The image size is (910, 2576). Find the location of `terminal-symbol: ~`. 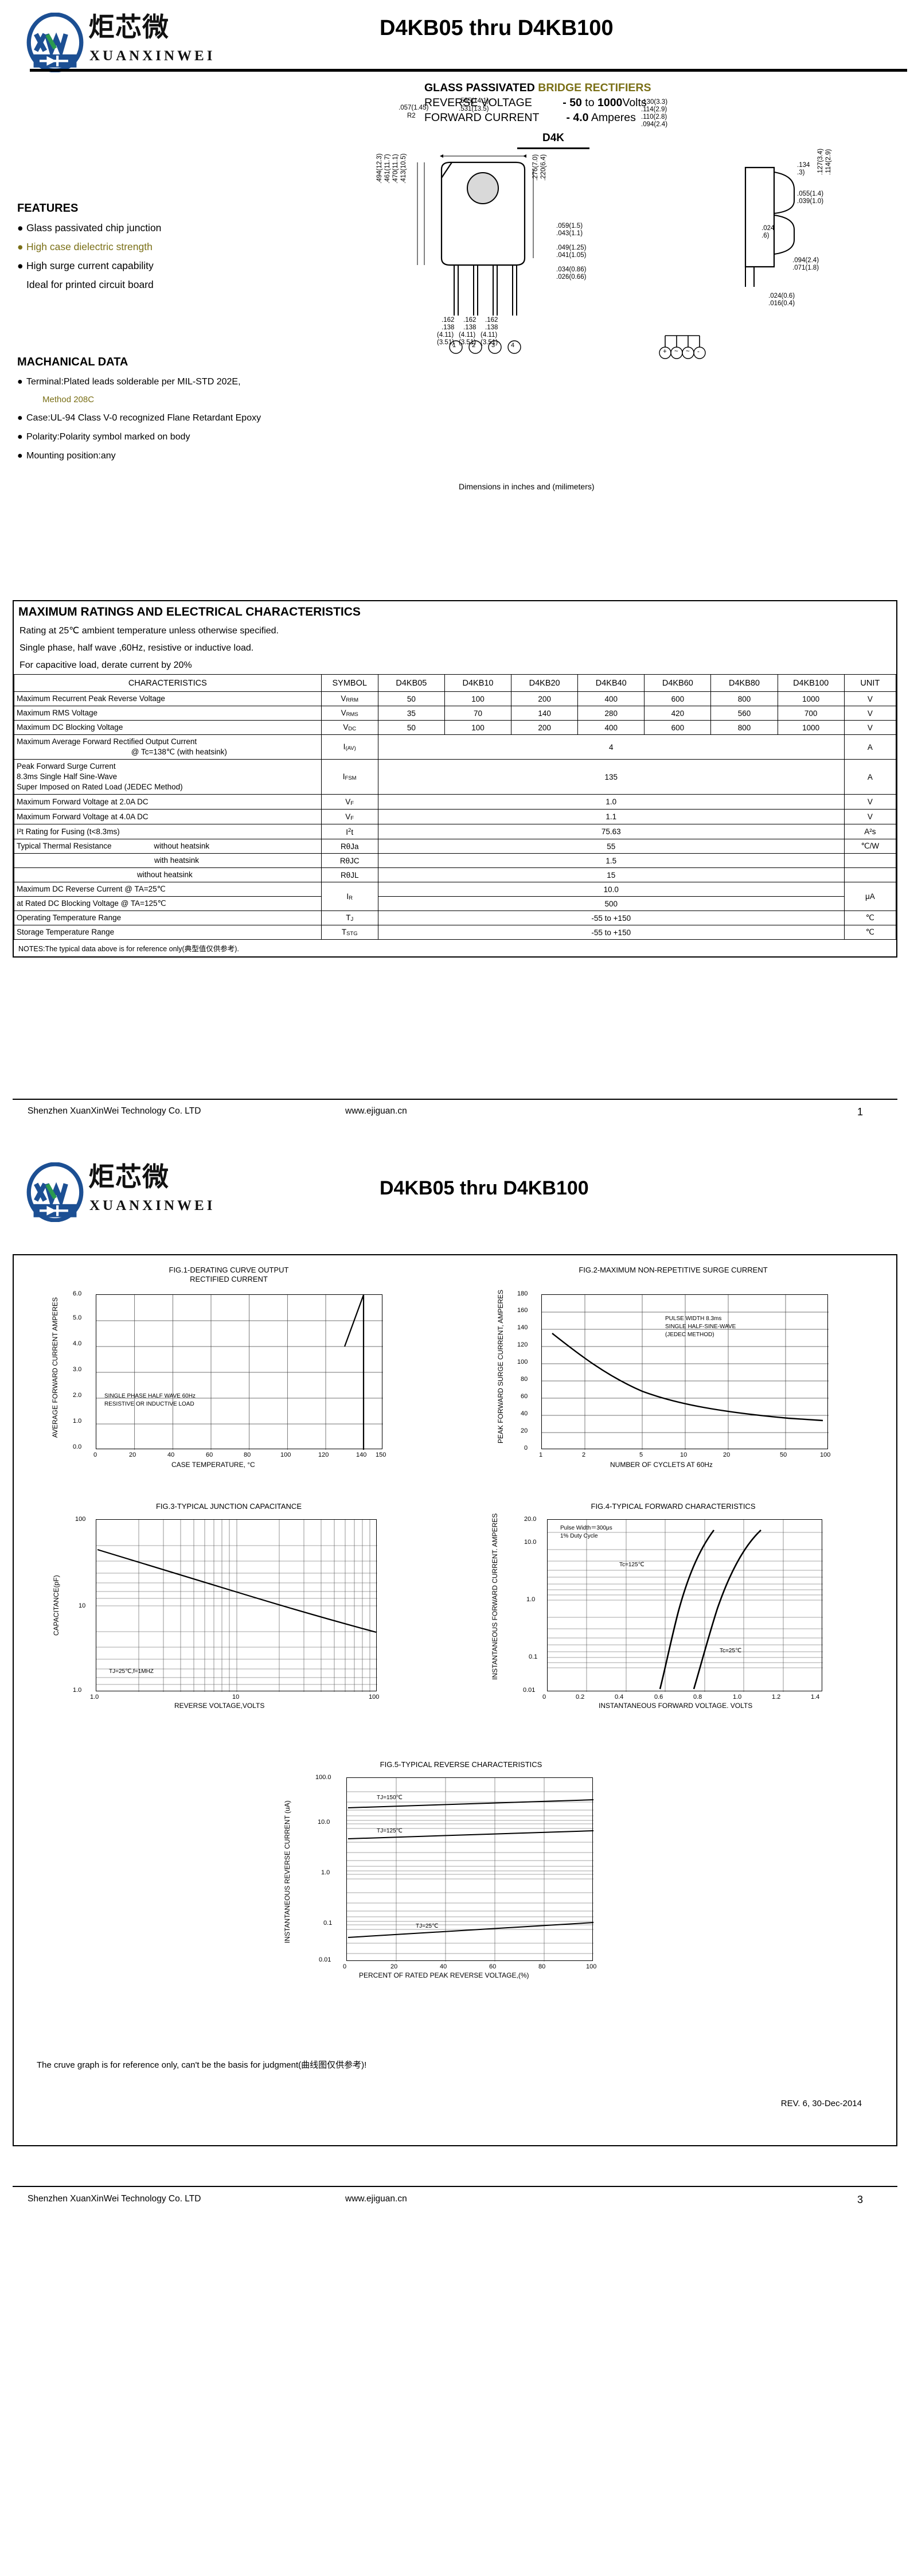

terminal-symbol: ~ is located at coordinates (688, 352).